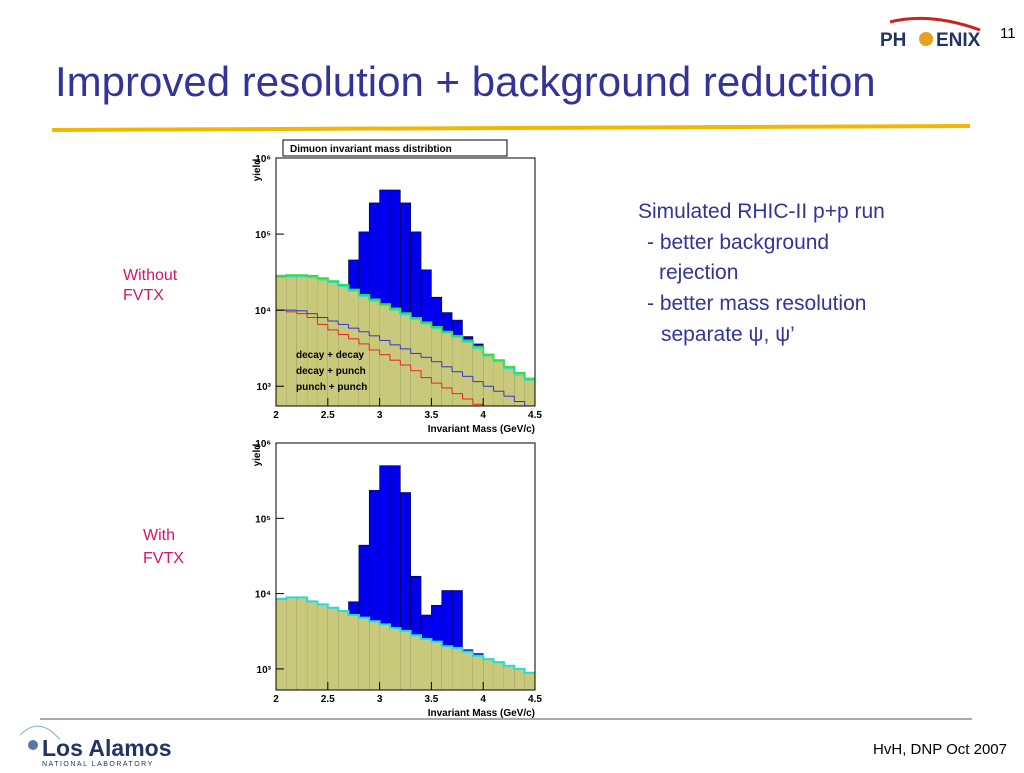  I want to click on note-line: Simulated RHIC-II p+p run, so click(761, 211).